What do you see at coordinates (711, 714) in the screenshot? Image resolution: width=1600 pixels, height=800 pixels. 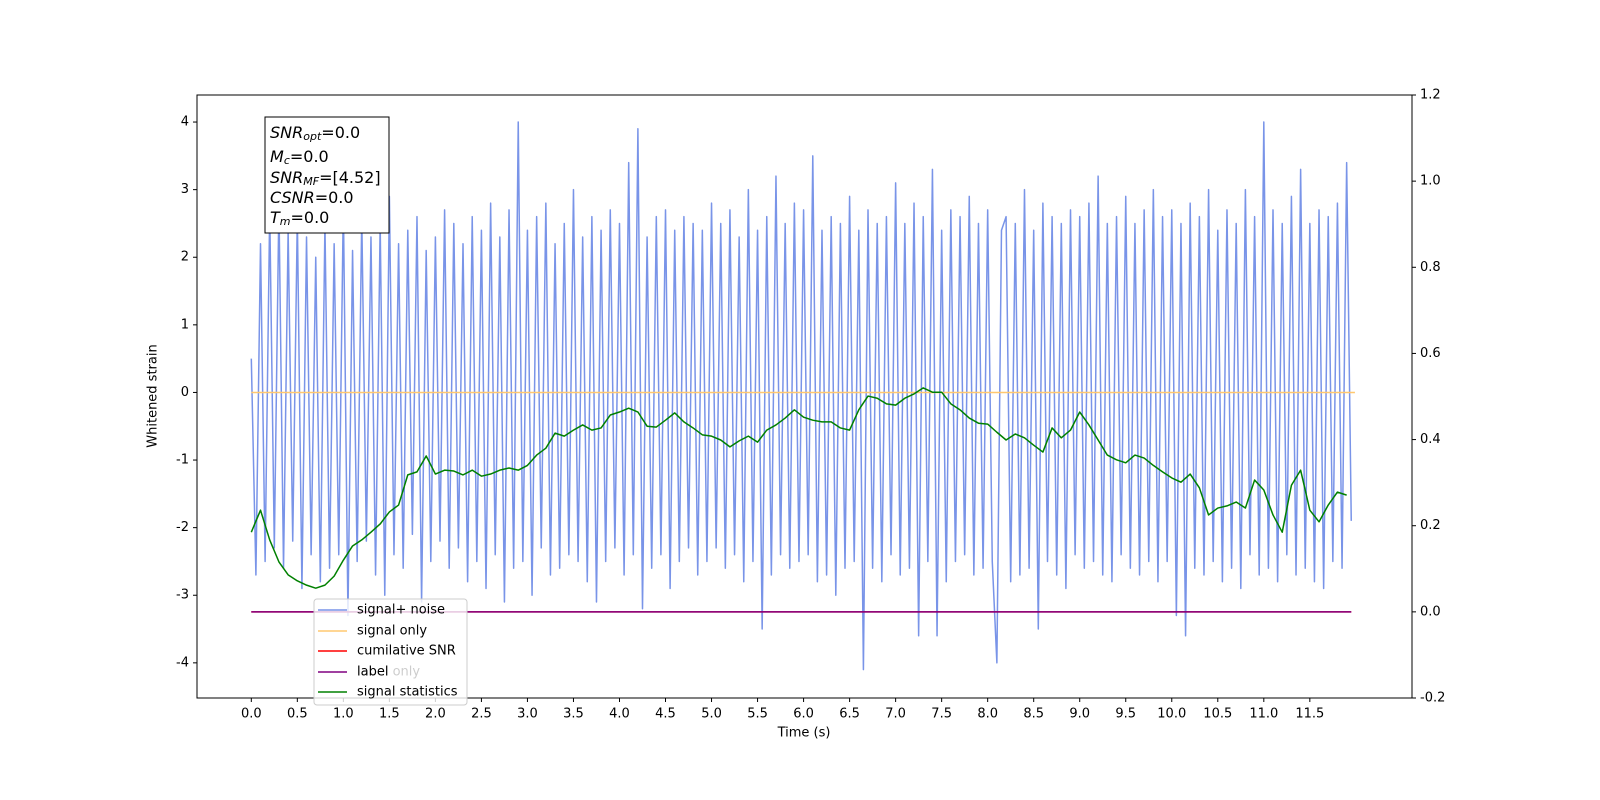 I see `x-tick-label: 5.0` at bounding box center [711, 714].